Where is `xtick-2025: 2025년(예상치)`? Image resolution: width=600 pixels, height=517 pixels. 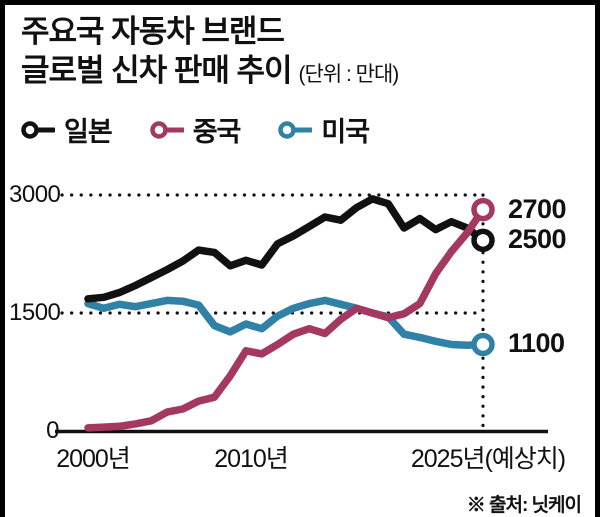 xtick-2025: 2025년(예상치) is located at coordinates (488, 459).